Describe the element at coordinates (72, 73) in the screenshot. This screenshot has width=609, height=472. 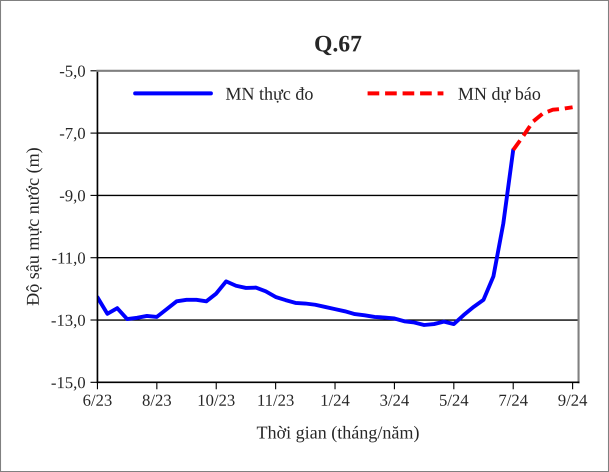
I see `y-tick-label: -5,0` at that location.